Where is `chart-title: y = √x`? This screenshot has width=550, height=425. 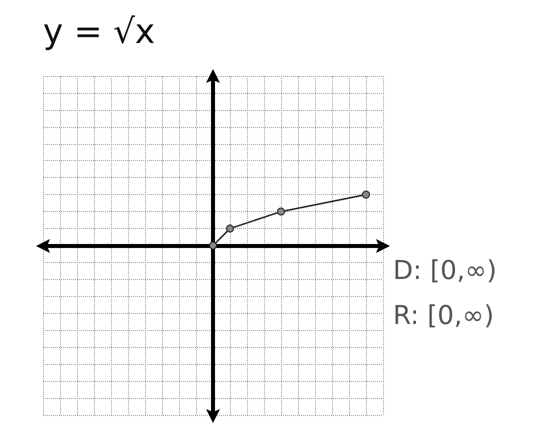
chart-title: y = √x is located at coordinates (99, 32).